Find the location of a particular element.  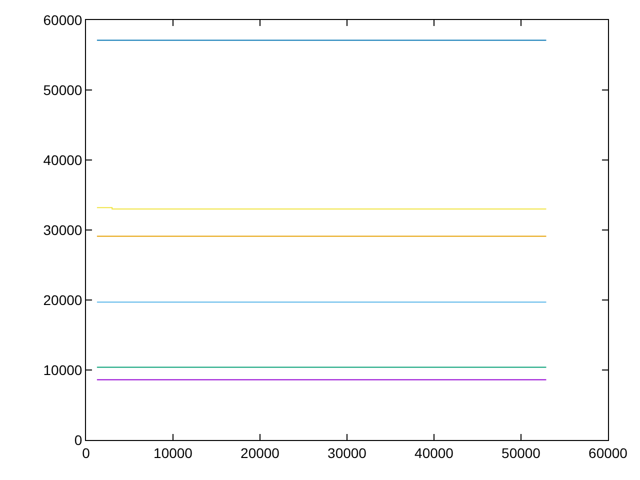

x-tick-label: 40000 is located at coordinates (434, 452).